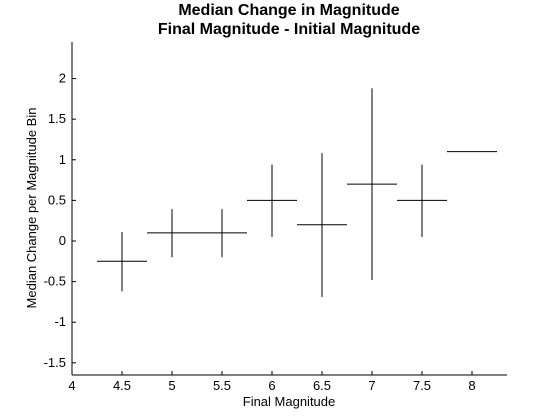  What do you see at coordinates (371, 385) in the screenshot?
I see `x-tick-label: 7` at bounding box center [371, 385].